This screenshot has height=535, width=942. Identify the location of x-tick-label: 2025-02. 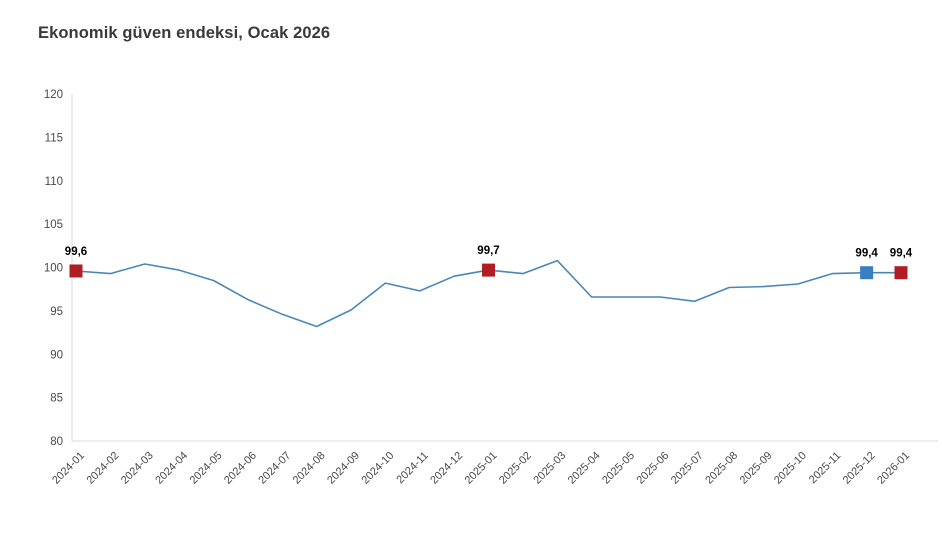
(515, 468).